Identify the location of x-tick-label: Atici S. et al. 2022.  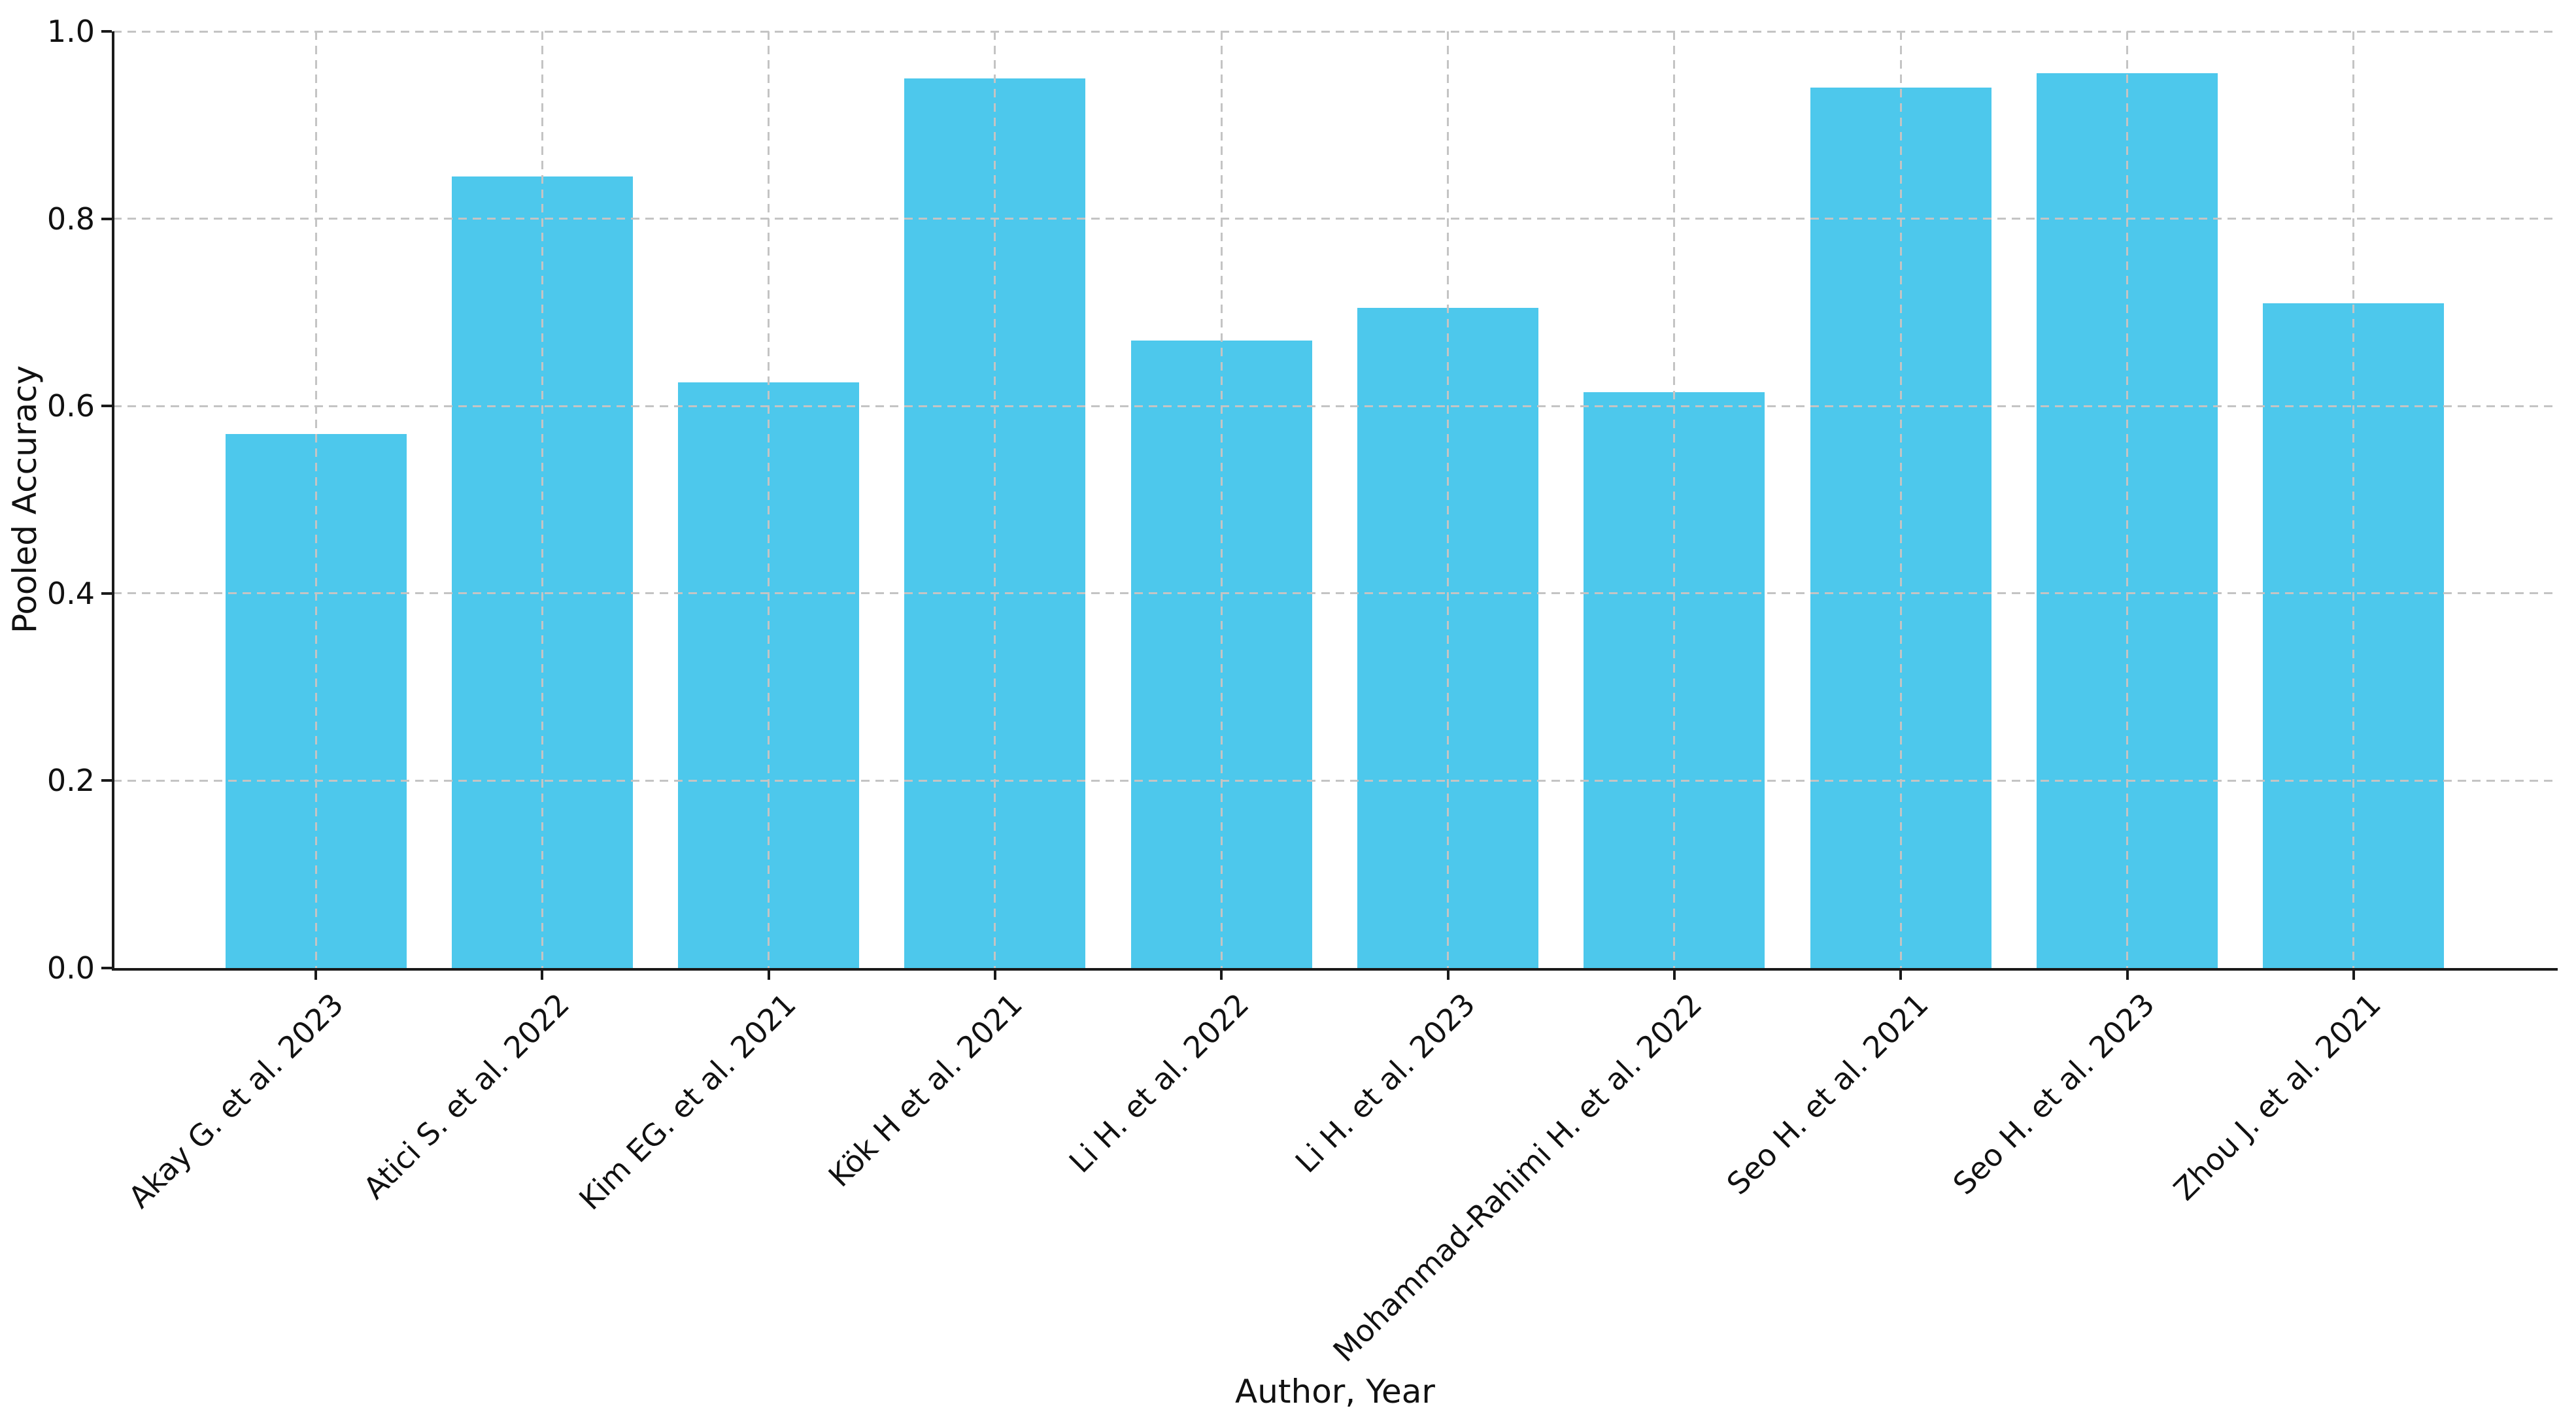
(466, 1096).